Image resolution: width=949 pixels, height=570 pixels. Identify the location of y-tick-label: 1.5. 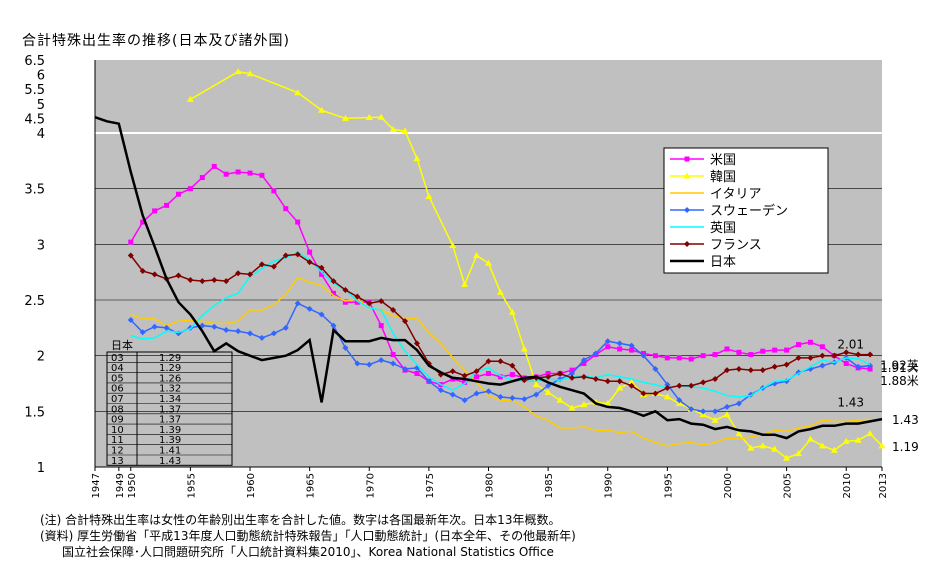
(34, 412).